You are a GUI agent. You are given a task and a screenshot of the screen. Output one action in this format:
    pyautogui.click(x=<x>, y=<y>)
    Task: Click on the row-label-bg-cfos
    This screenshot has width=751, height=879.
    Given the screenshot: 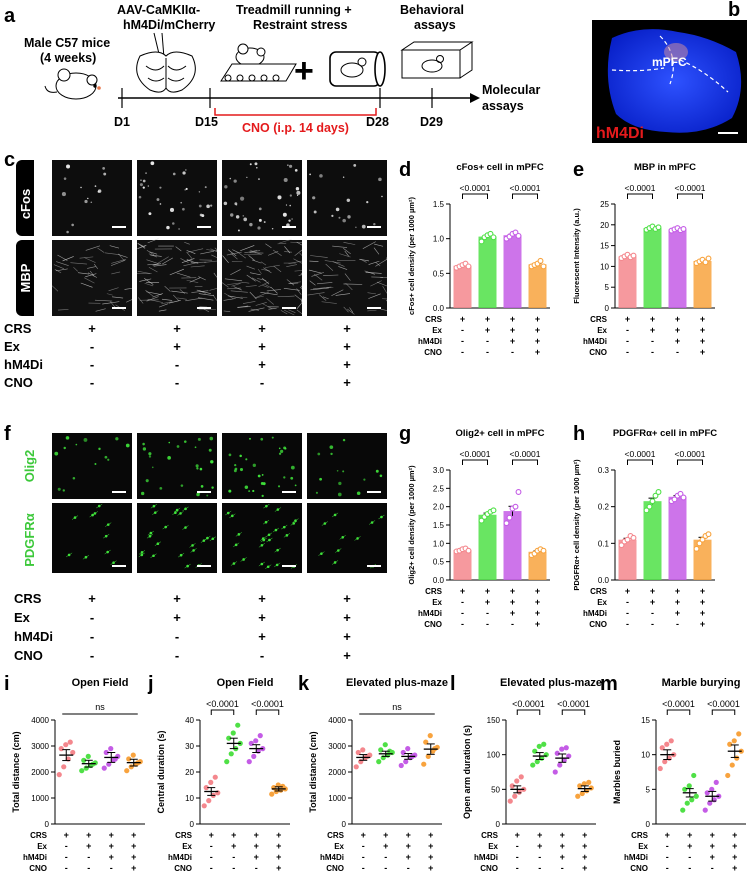 What is the action you would take?
    pyautogui.click(x=25, y=198)
    